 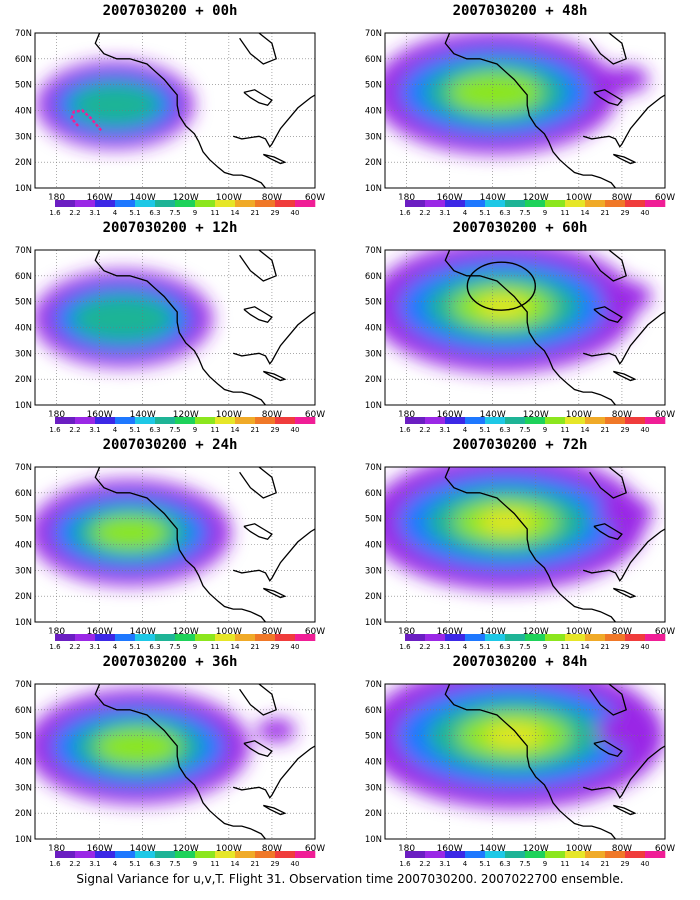 I want to click on lon-tick-label: 140W, so click(x=493, y=198).